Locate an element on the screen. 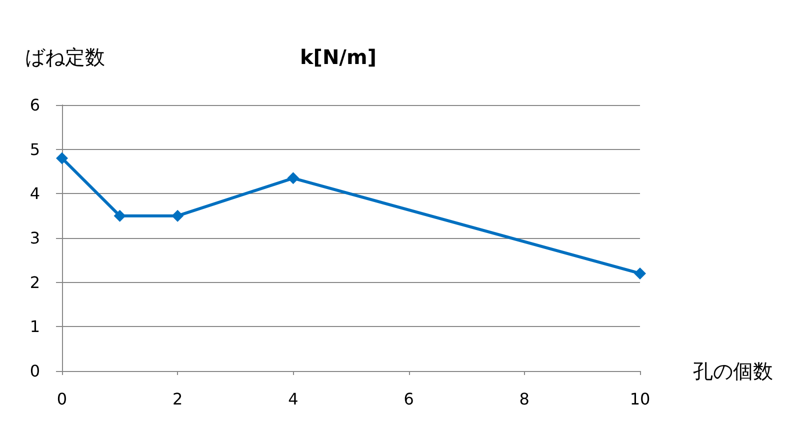 The height and width of the screenshot is (432, 805). y-tick-label: 0 is located at coordinates (35, 371).